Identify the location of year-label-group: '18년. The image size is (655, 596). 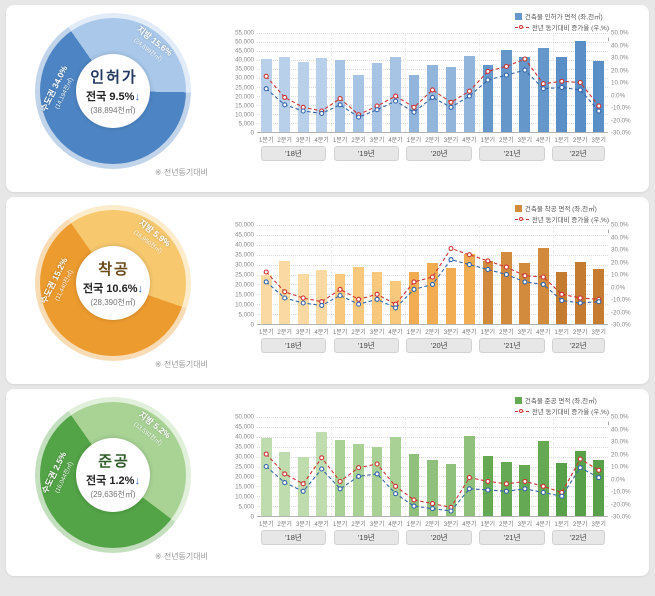
(293, 345).